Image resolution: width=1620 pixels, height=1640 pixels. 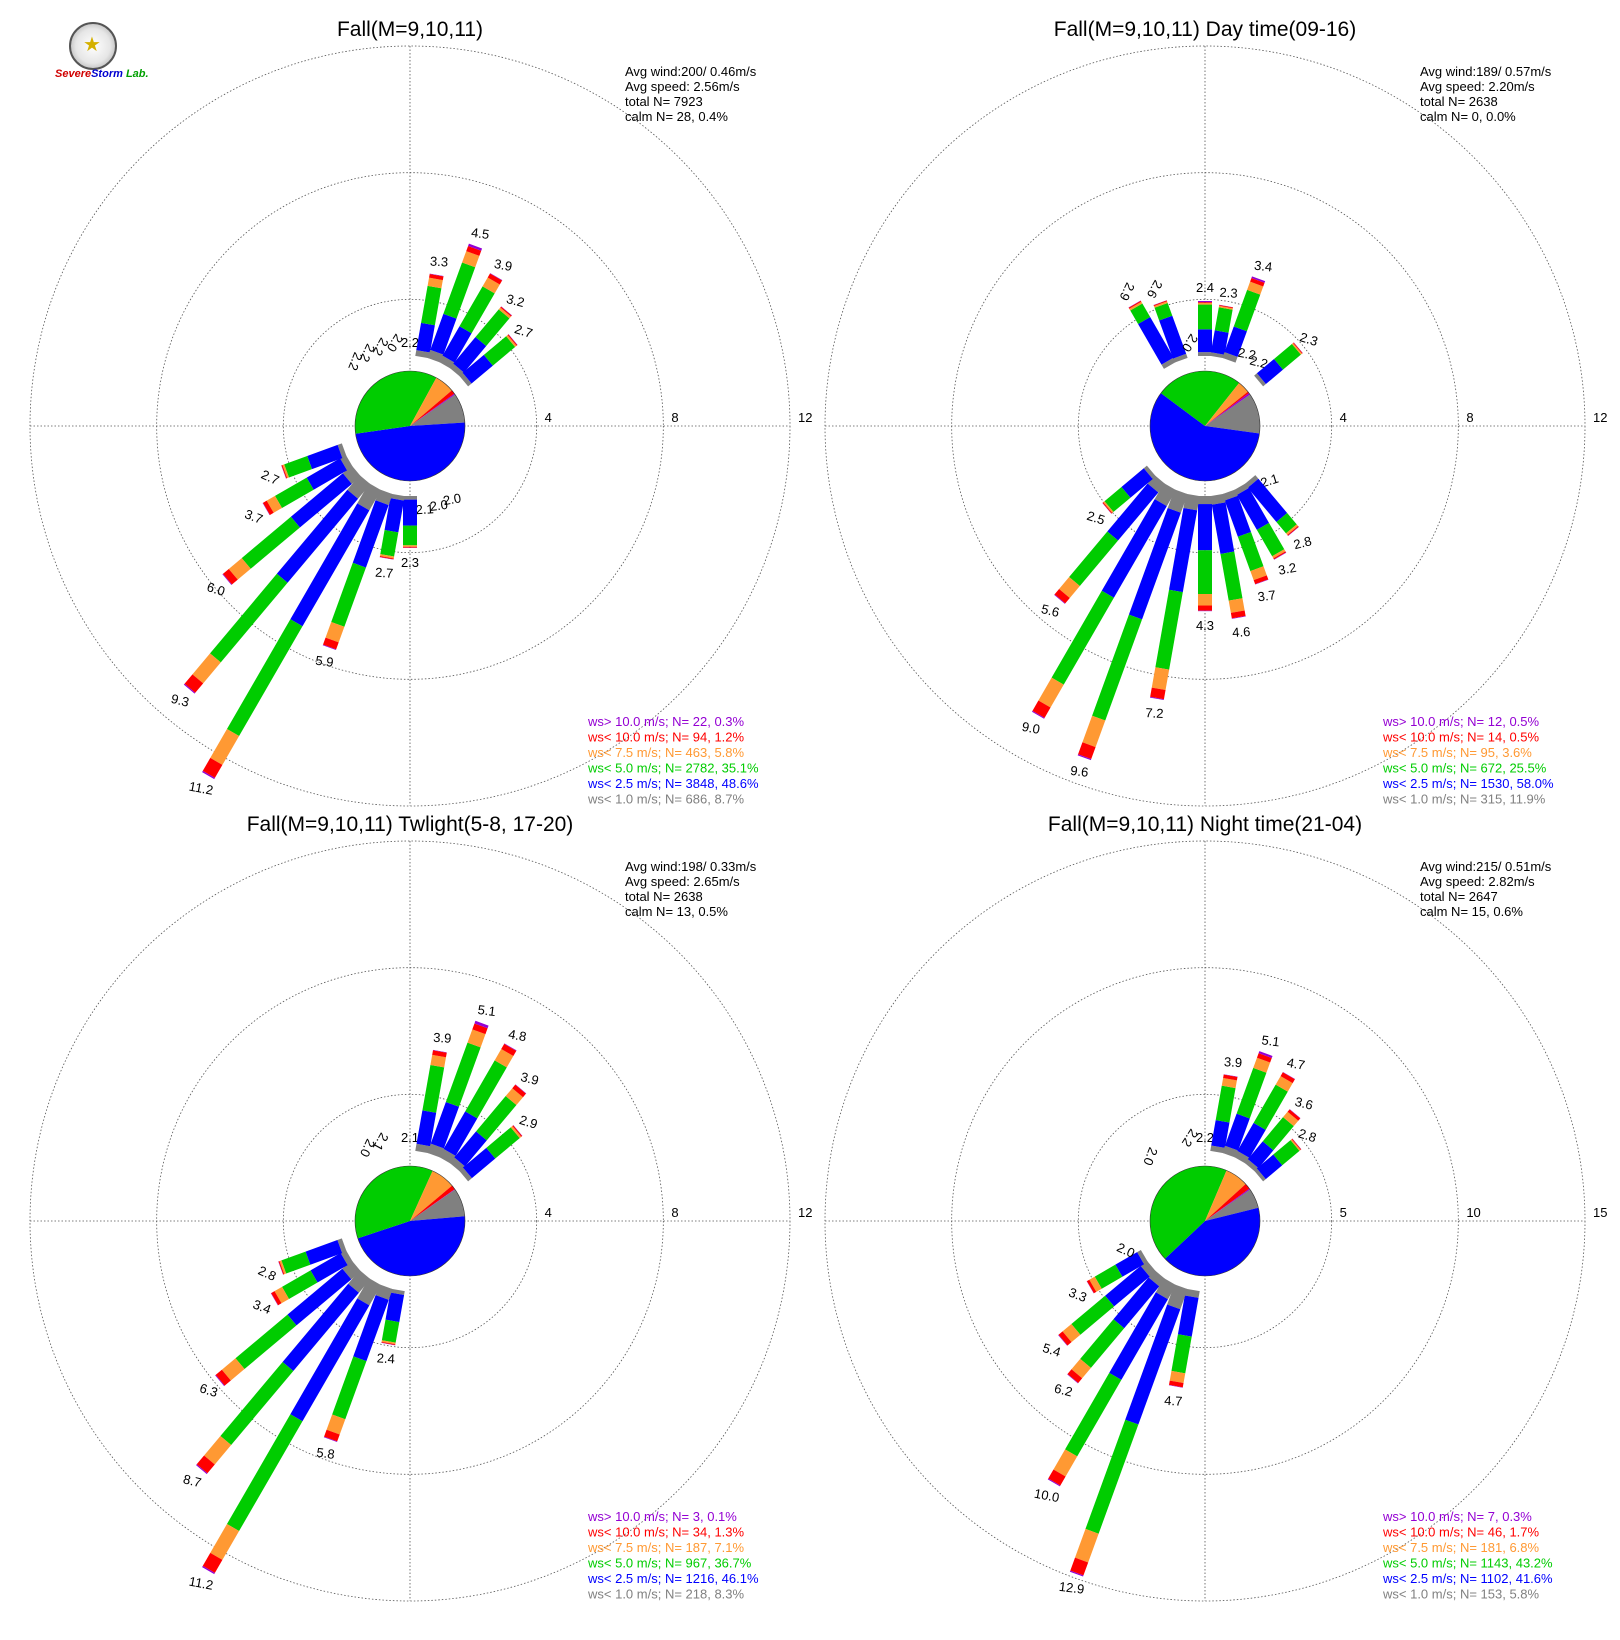 I want to click on bar-value-label: 6.3, so click(x=209, y=1390).